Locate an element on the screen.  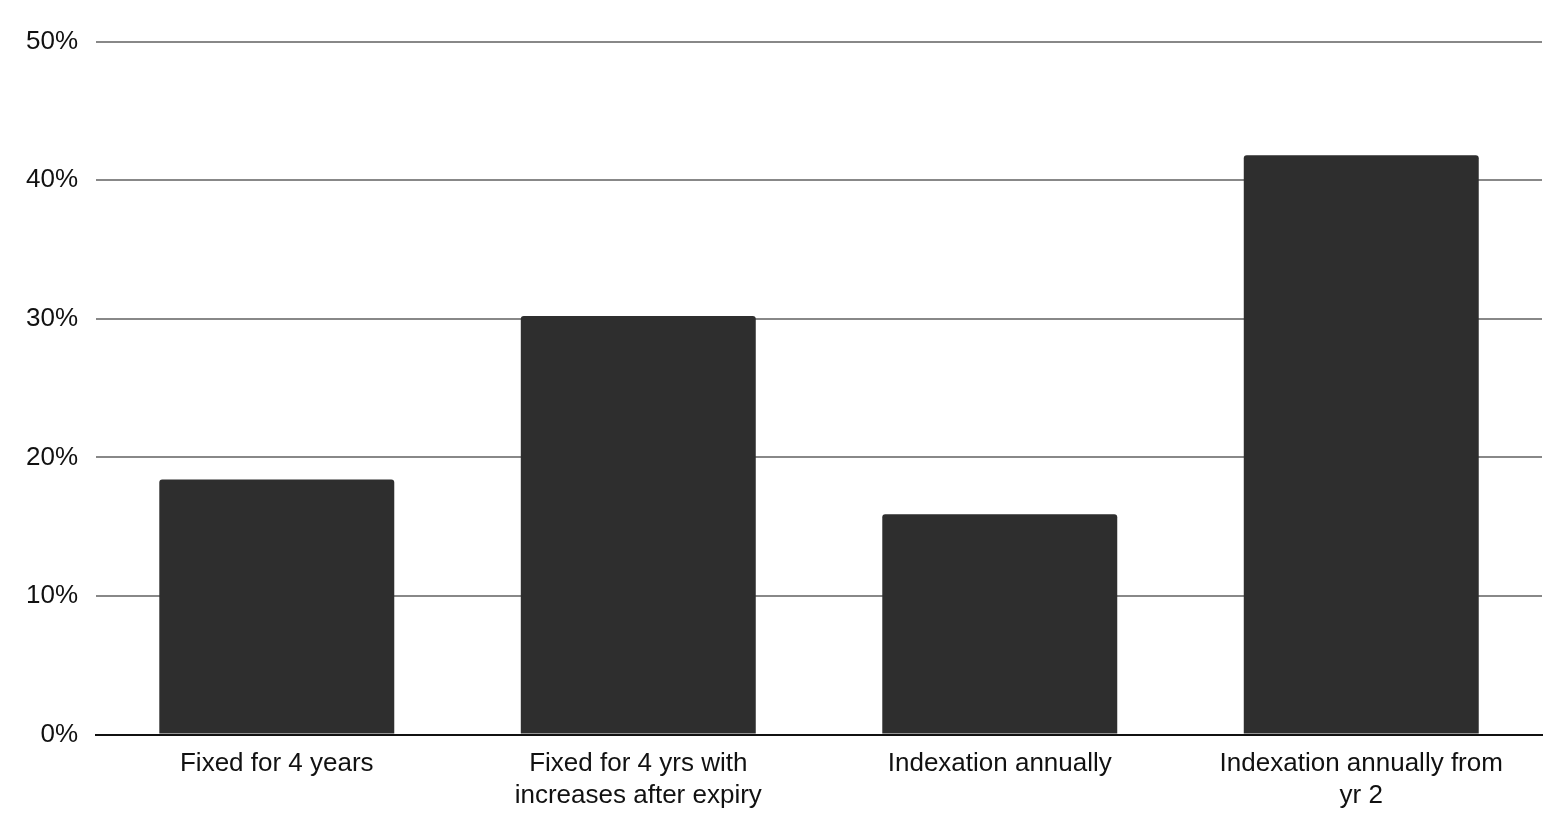
x-tick-label: Fixed for 4 yrs with increases after expiry is located at coordinates (638, 778).